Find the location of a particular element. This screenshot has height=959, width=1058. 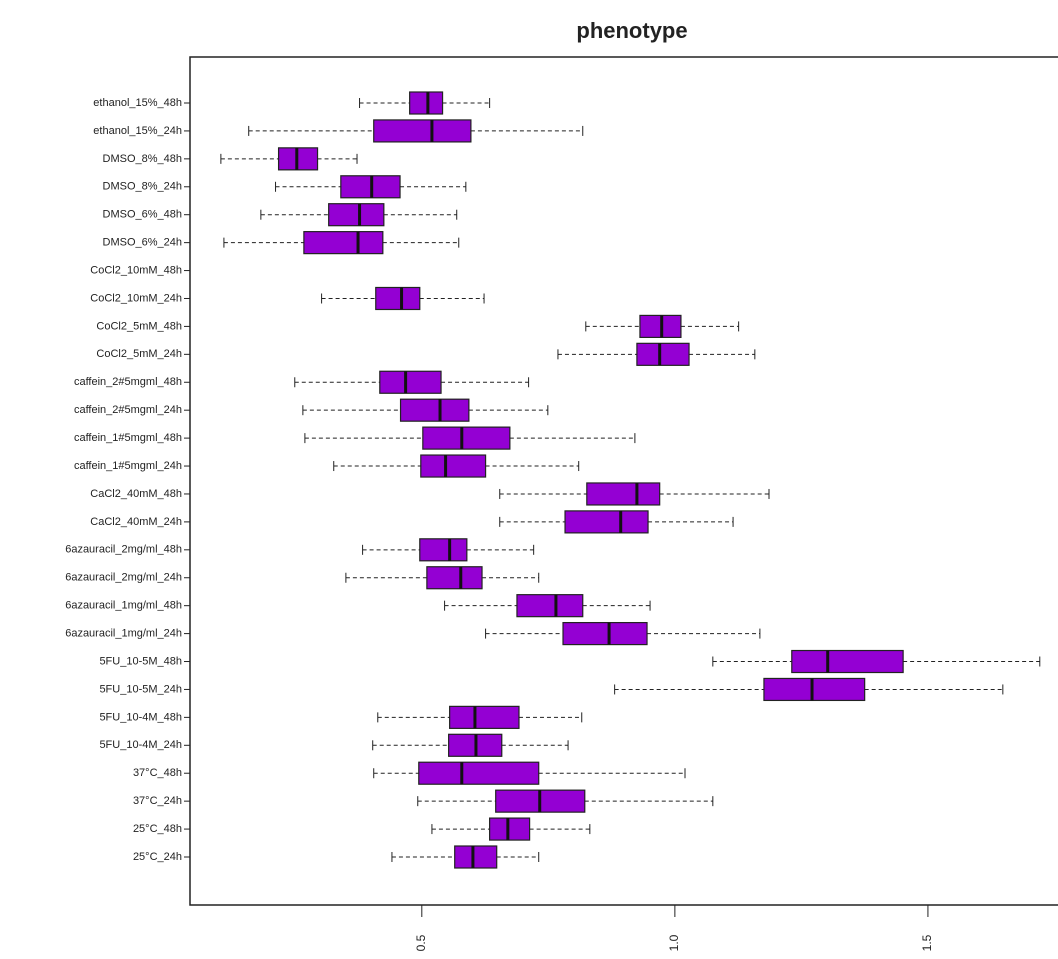

y-tick-label: ethanol_15%_24h is located at coordinates (137, 131).